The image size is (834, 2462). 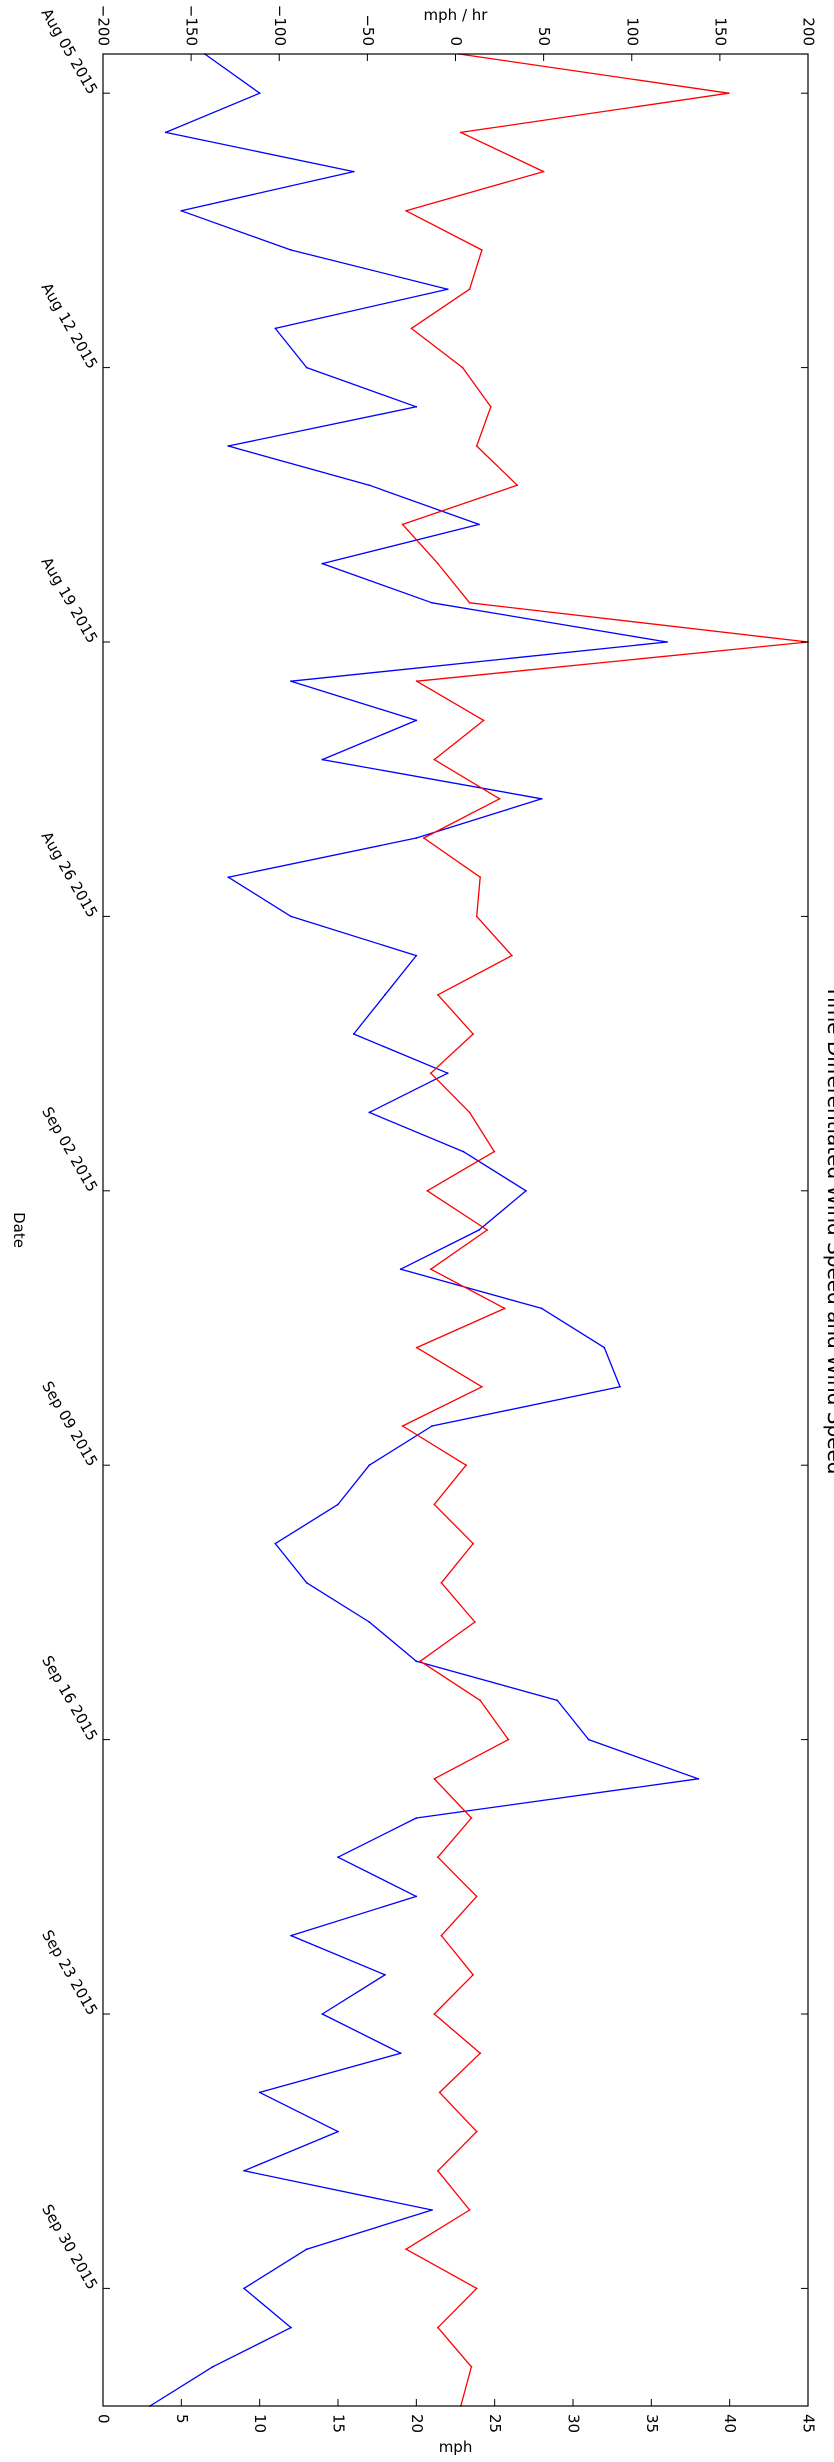 What do you see at coordinates (69, 1149) in the screenshot?
I see `date-tick-label: Sep 02 2015` at bounding box center [69, 1149].